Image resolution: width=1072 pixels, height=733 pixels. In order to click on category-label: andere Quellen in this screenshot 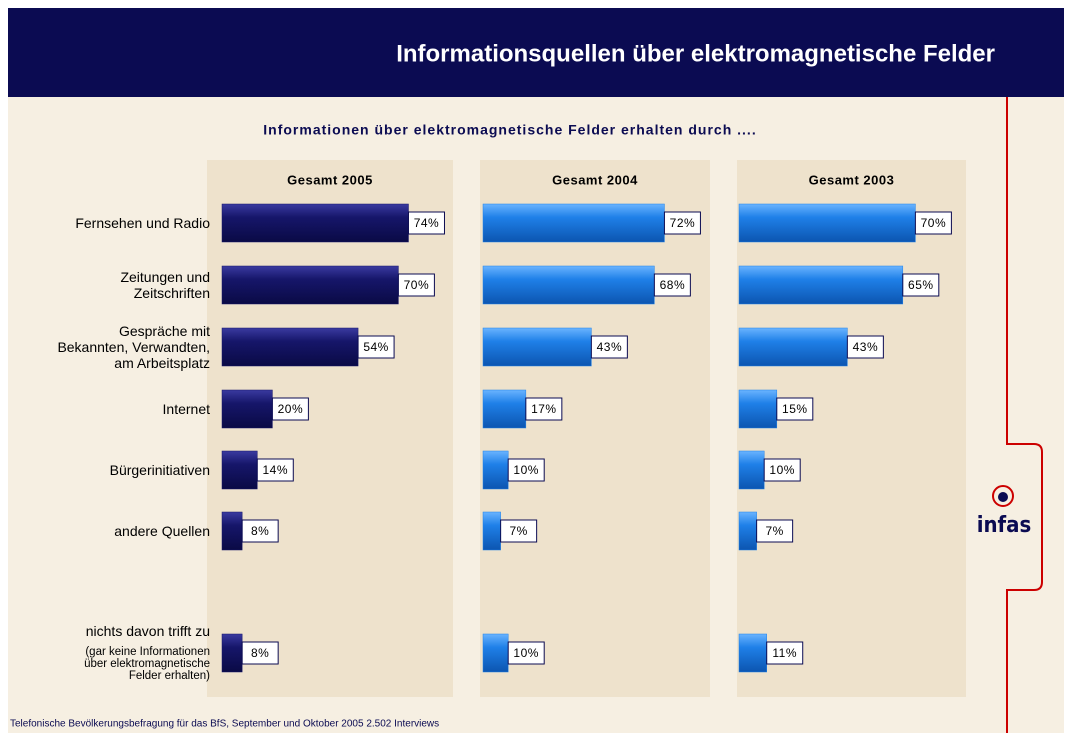, I will do `click(162, 531)`.